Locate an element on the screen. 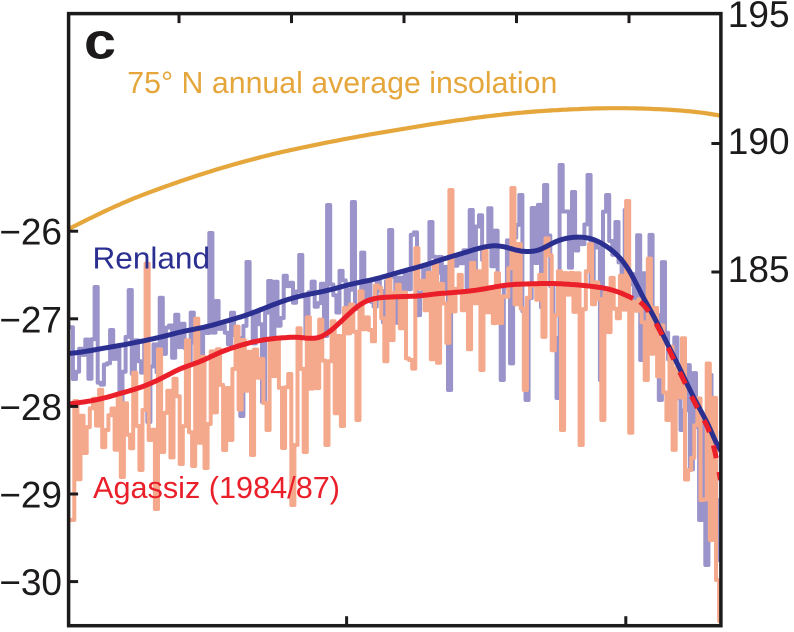  svg-text: −28 is located at coordinates (31, 407).